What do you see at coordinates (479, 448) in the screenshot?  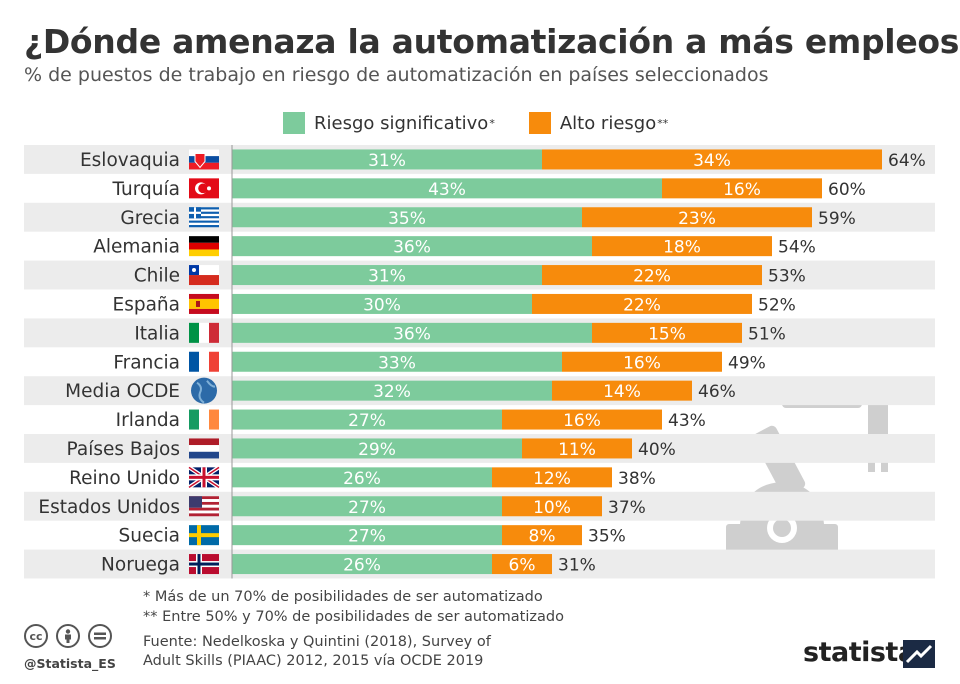 I see `bar-row: Países Bajos 29% 11% 40%` at bounding box center [479, 448].